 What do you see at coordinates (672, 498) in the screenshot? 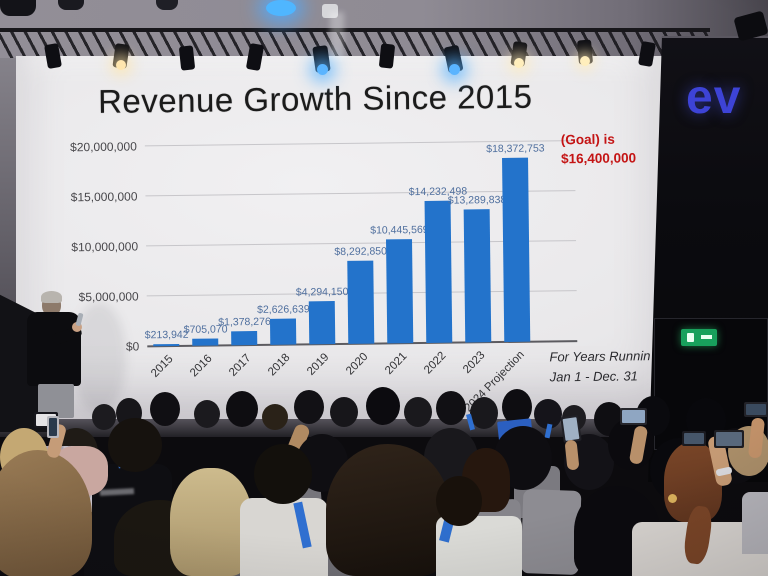
I see `earring` at bounding box center [672, 498].